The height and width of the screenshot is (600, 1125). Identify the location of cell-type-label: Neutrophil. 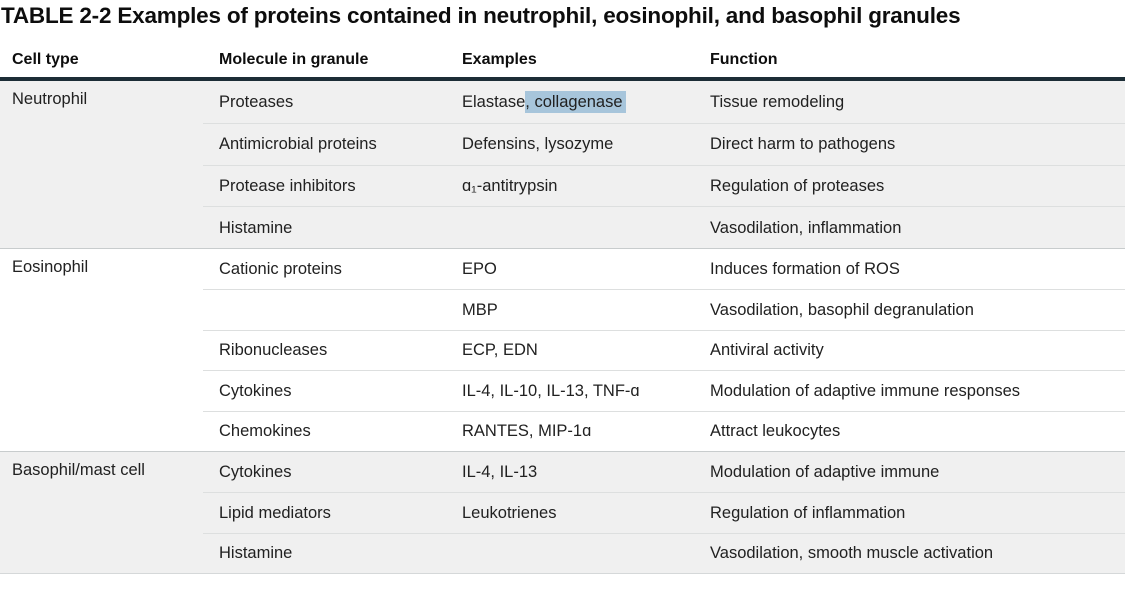
(50, 99).